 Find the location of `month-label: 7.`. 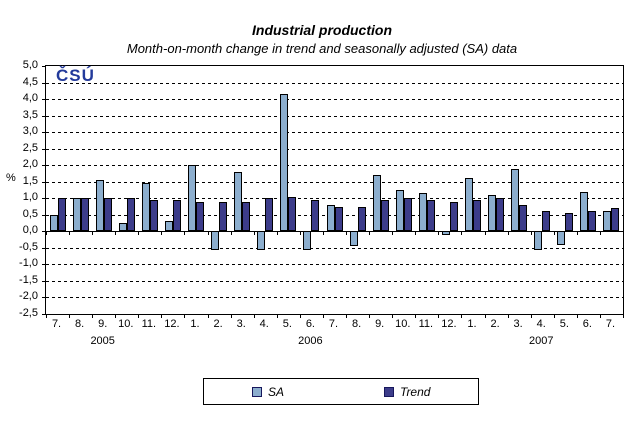

month-label: 7. is located at coordinates (56, 324).